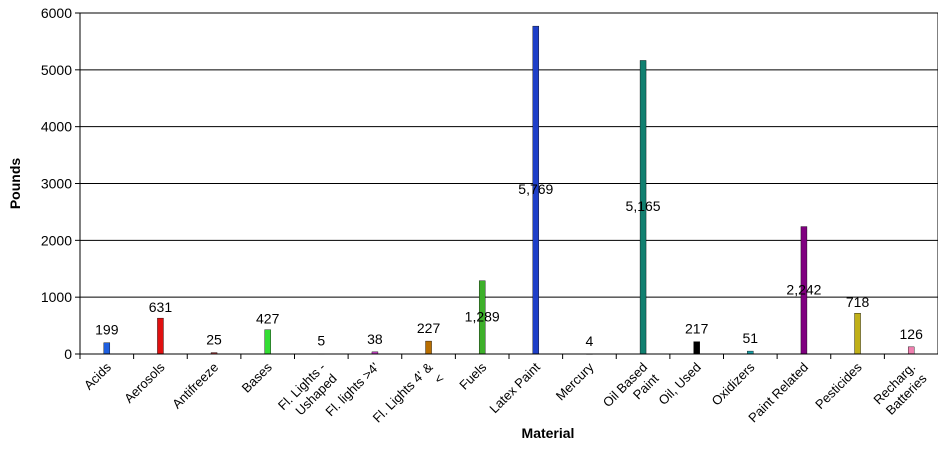  Describe the element at coordinates (107, 330) in the screenshot. I see `value-label: 199` at that location.